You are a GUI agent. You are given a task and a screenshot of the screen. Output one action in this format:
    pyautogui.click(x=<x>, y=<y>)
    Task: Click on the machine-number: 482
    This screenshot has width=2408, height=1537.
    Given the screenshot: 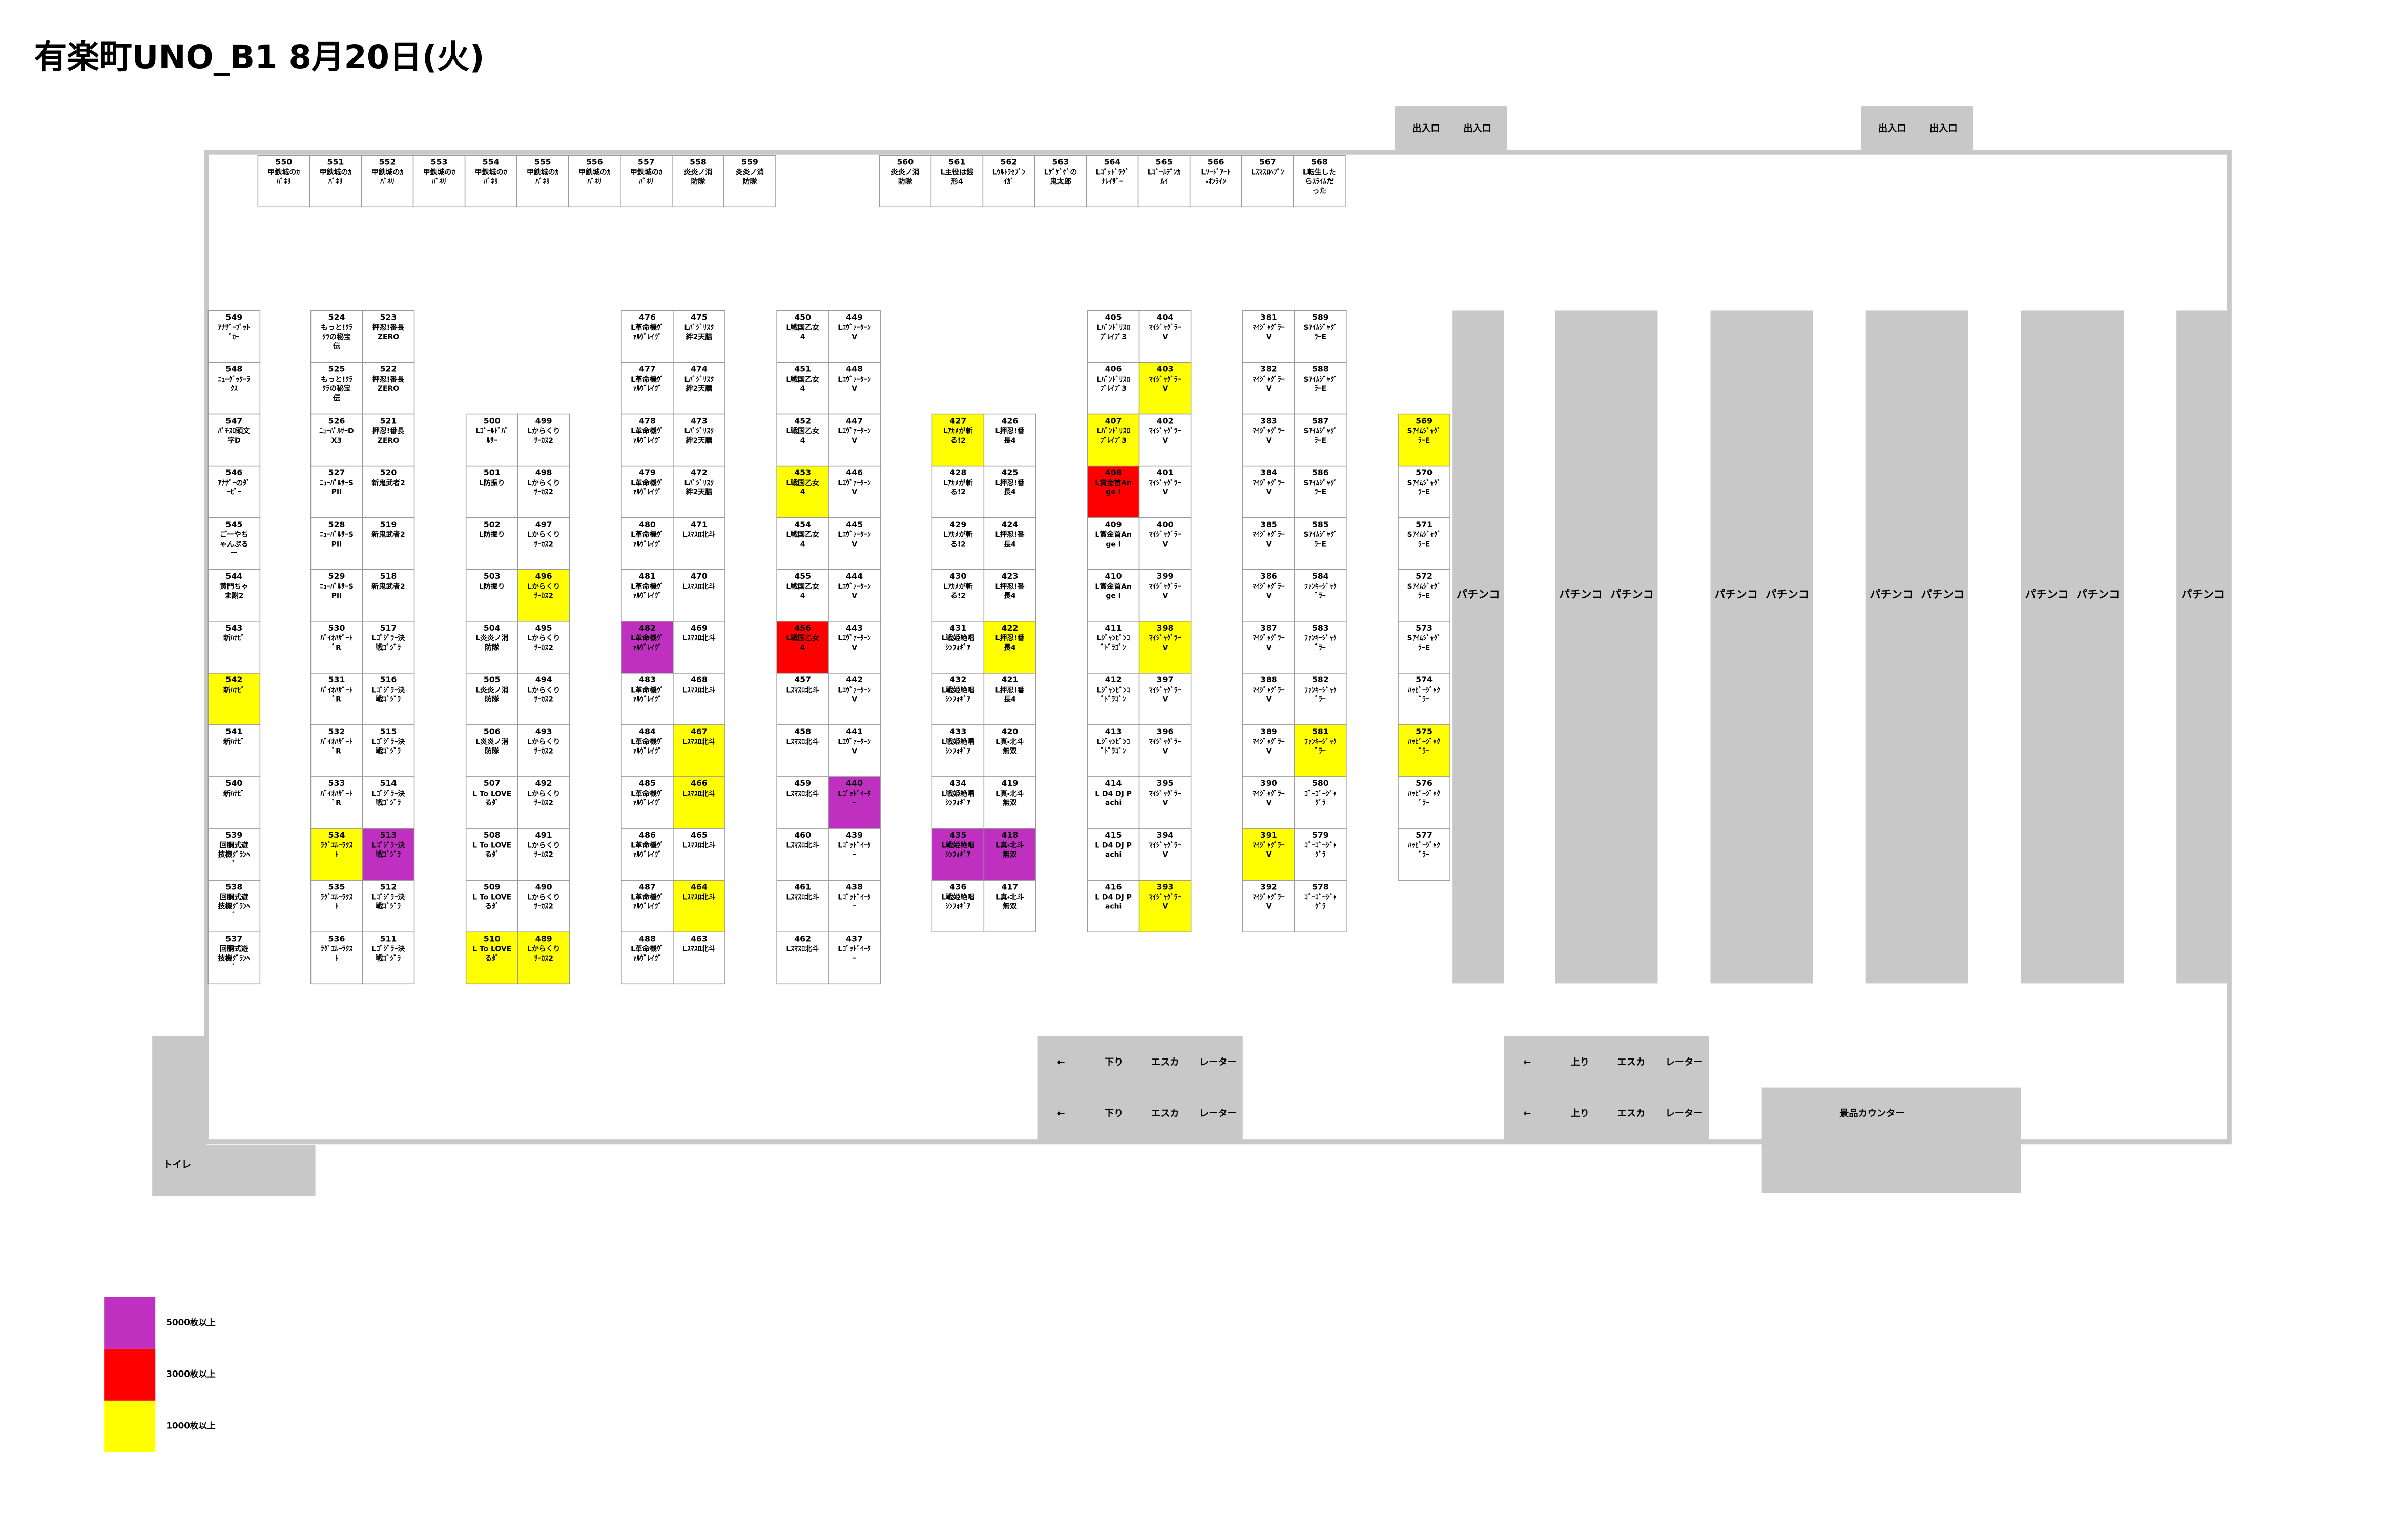 What is the action you would take?
    pyautogui.click(x=648, y=628)
    